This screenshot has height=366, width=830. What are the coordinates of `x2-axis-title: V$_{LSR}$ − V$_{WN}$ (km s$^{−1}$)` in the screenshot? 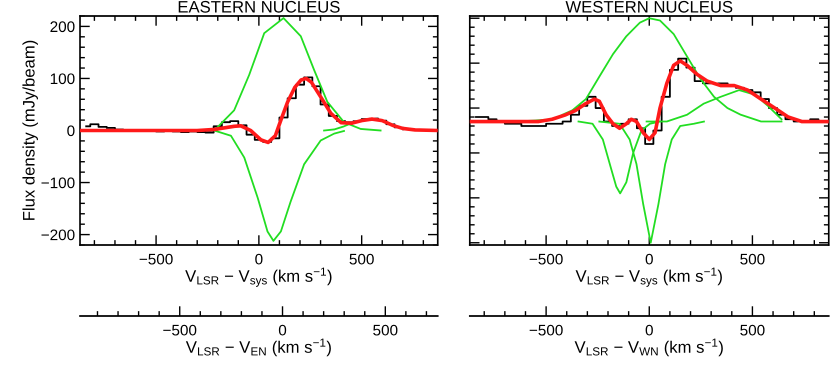 It's located at (648, 347).